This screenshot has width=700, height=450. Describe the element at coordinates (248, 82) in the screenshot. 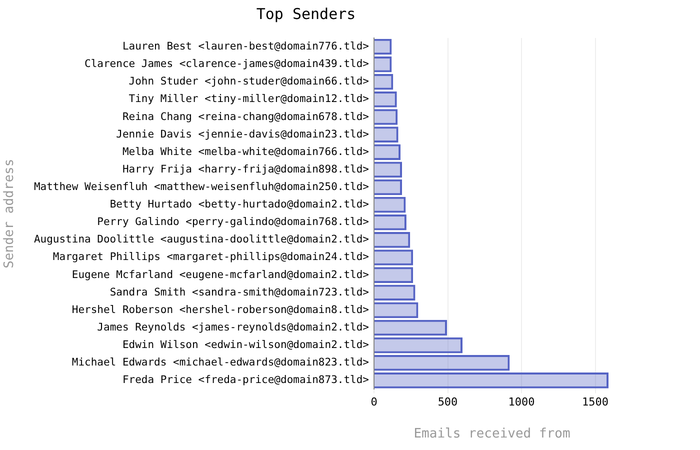

I see `y-tick-label: John Studer <john-studer@domain66.tld>` at that location.